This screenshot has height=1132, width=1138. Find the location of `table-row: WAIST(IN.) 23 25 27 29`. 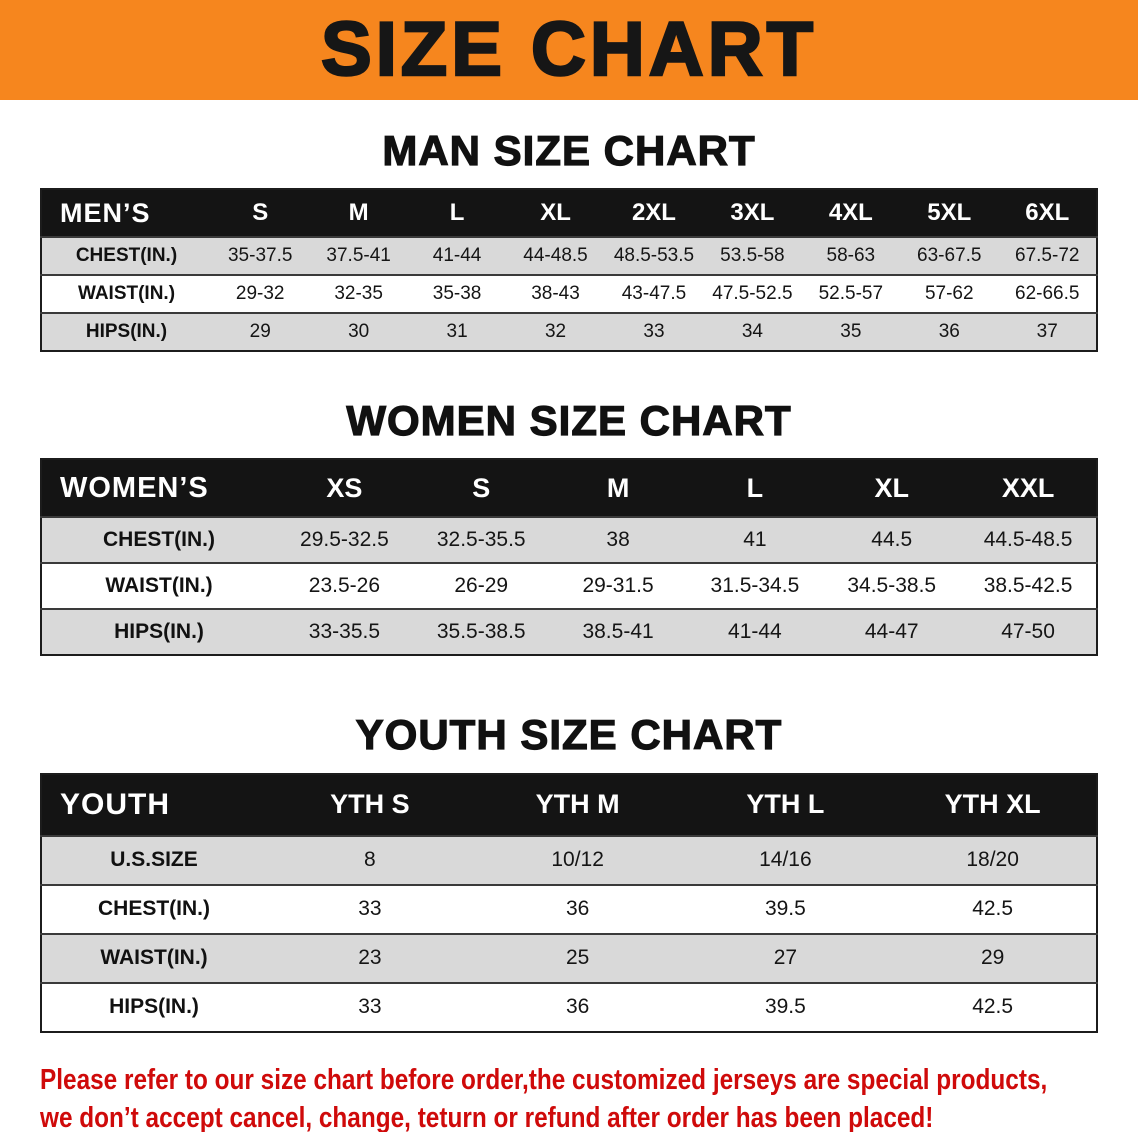

table-row: WAIST(IN.) 23 25 27 29 is located at coordinates (569, 958).